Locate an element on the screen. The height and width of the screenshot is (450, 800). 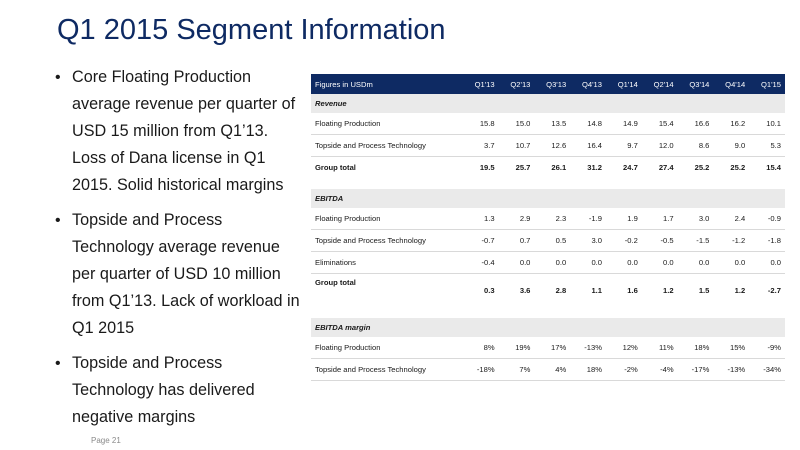
header-cell: Q3'13 is located at coordinates (556, 84).